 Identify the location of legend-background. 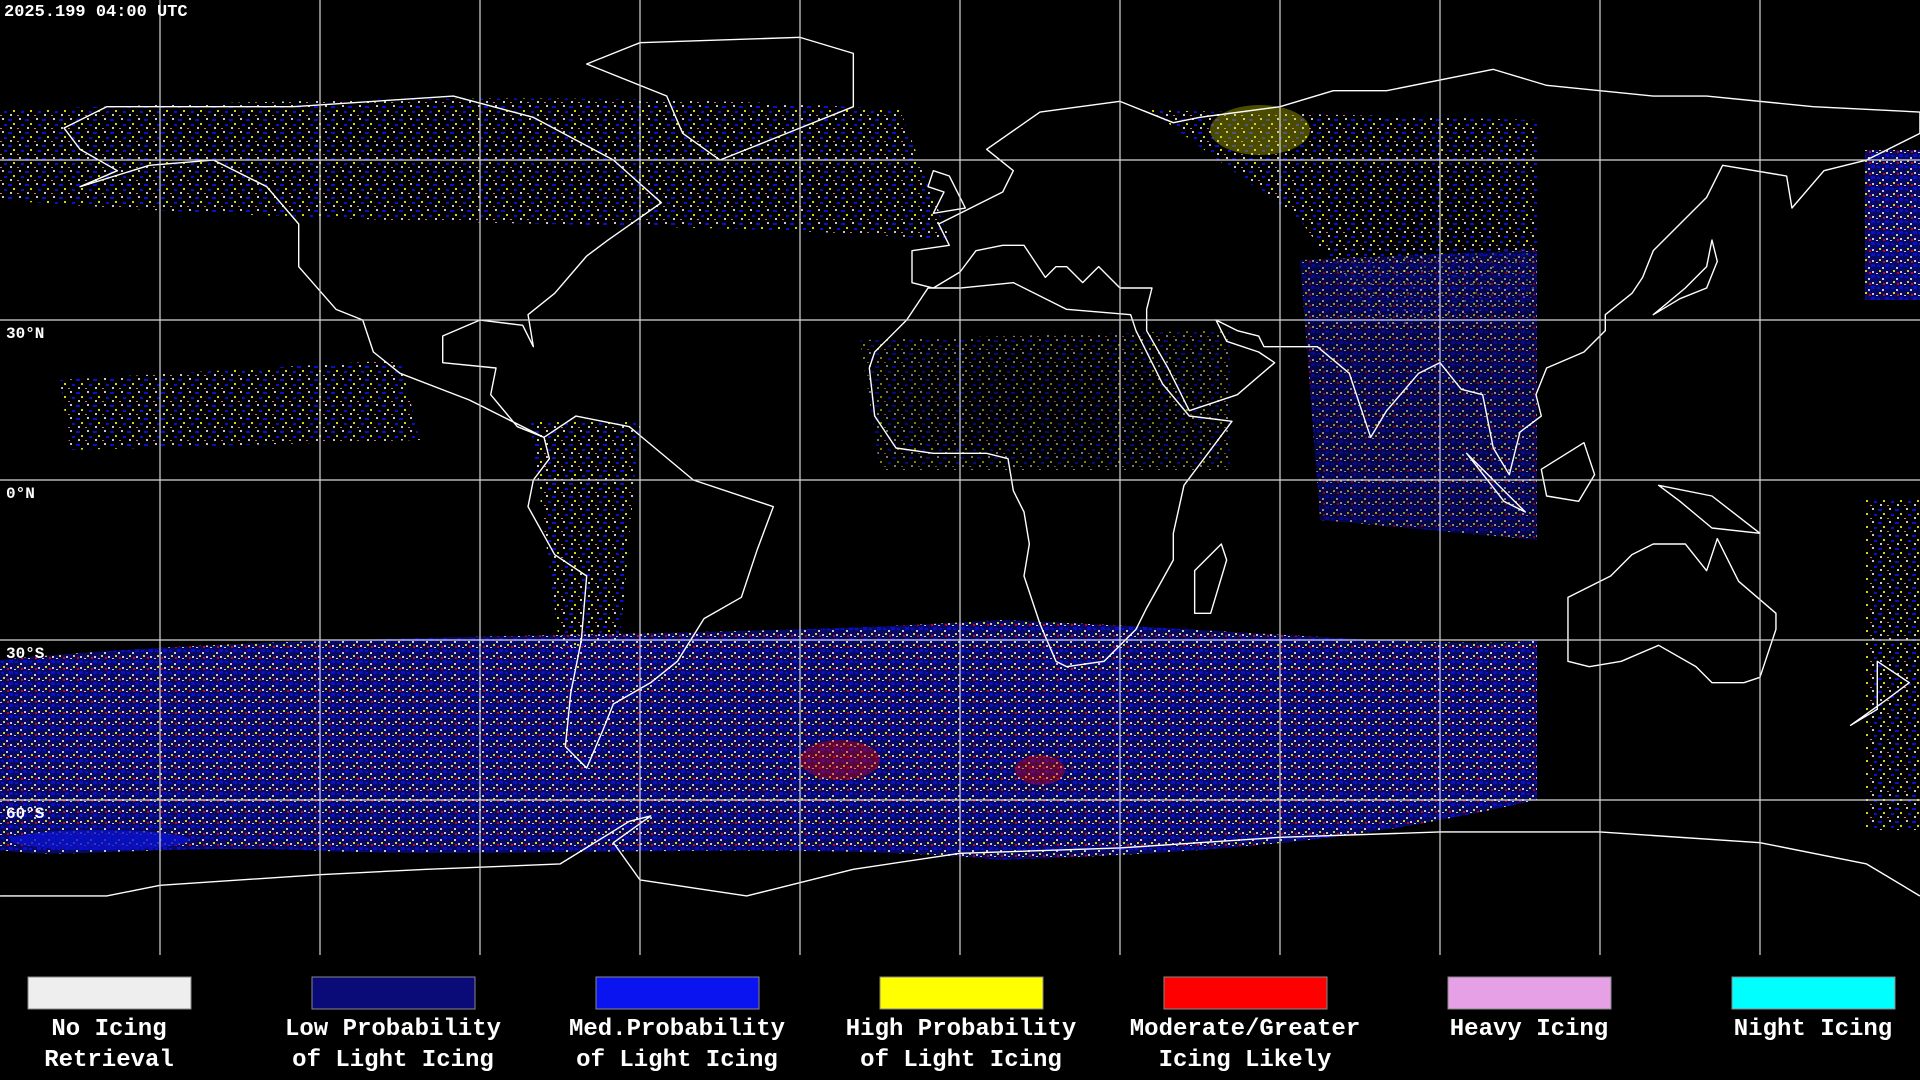
(960, 1017).